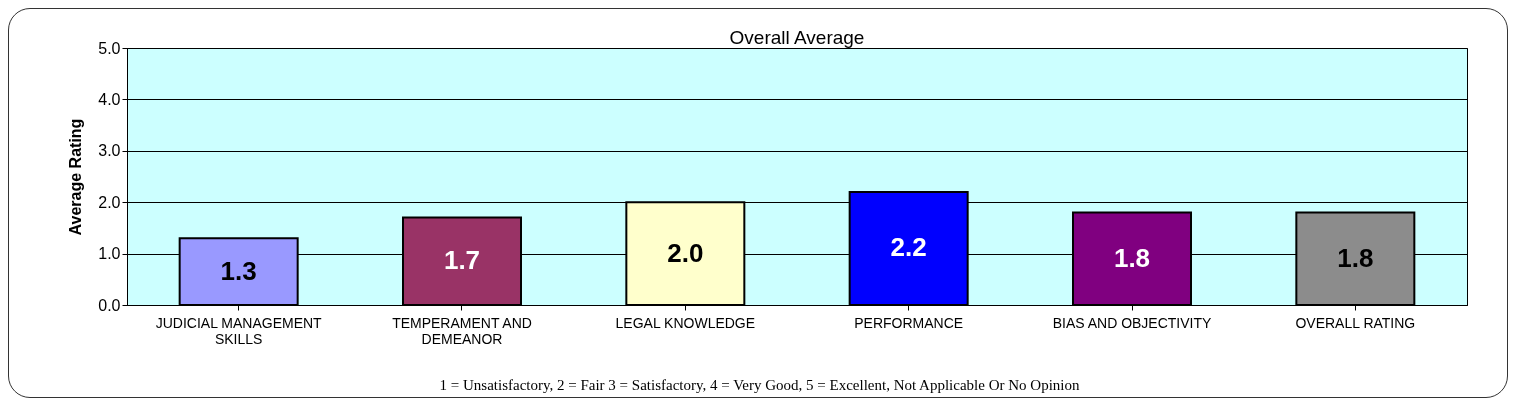 Image resolution: width=1519 pixels, height=401 pixels. What do you see at coordinates (109, 99) in the screenshot?
I see `y-tick-label: 4.0` at bounding box center [109, 99].